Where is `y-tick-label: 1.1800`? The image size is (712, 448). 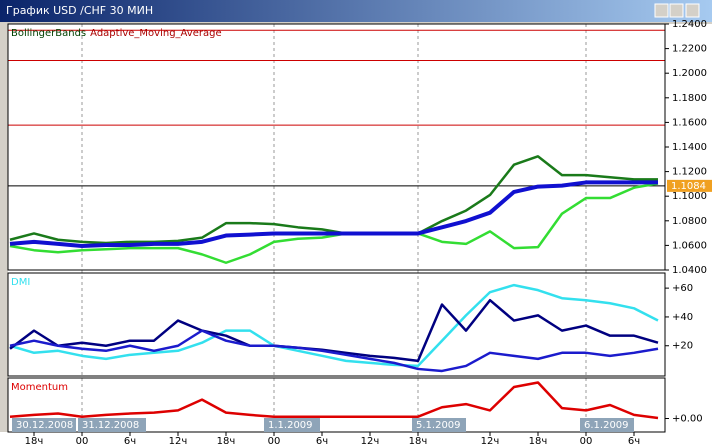
y-tick-label: 1.1800 is located at coordinates (689, 98).